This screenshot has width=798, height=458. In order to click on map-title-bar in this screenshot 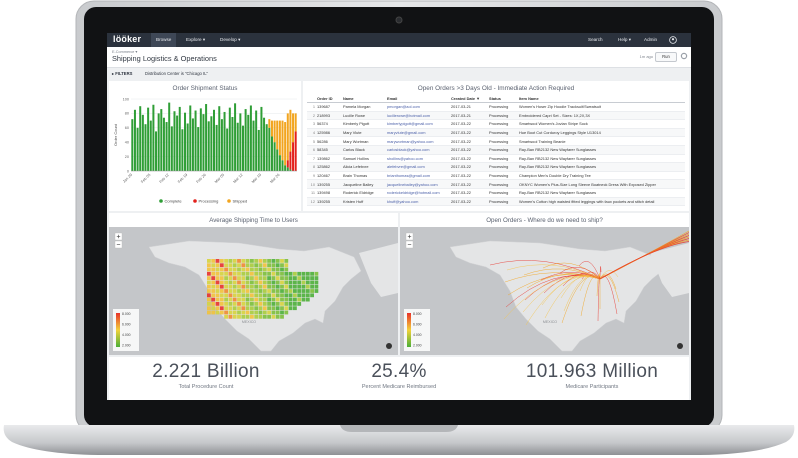, I will do `click(253, 220)`.